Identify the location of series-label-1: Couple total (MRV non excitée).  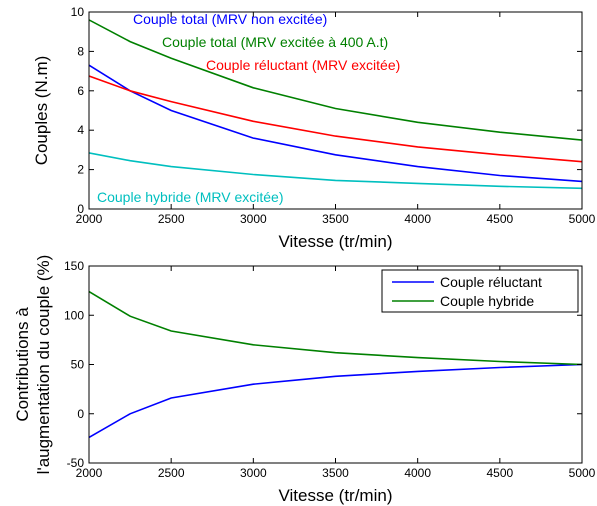
(230, 19).